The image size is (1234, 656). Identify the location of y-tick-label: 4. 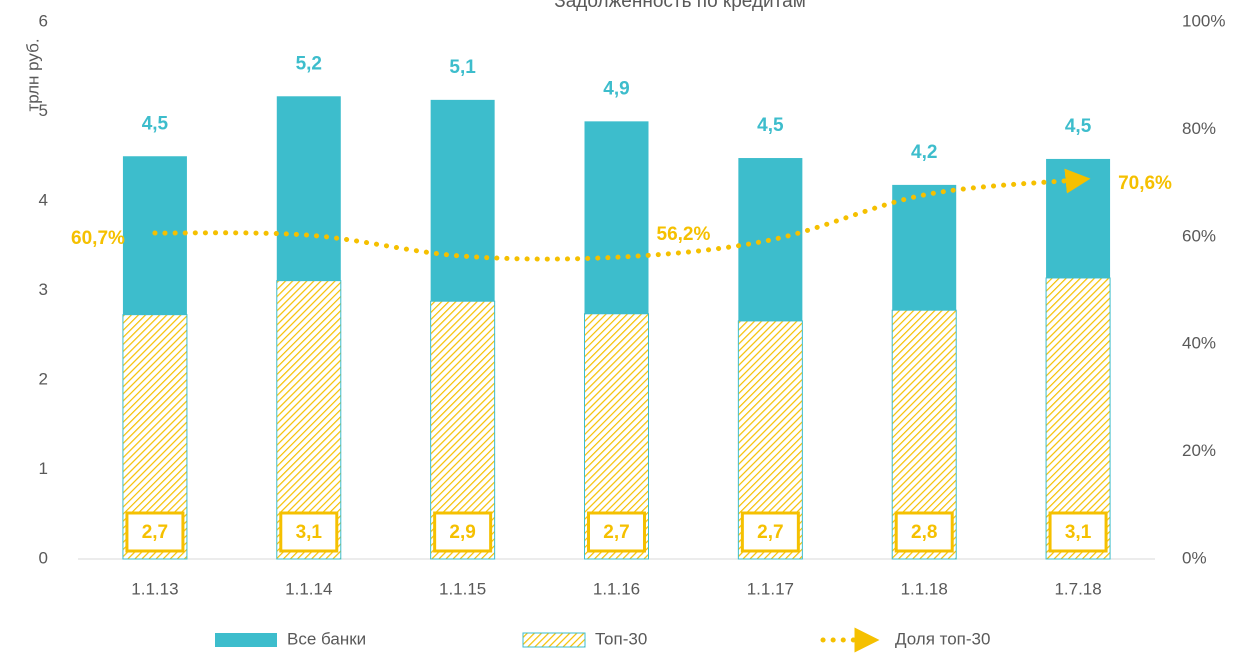
(43, 199).